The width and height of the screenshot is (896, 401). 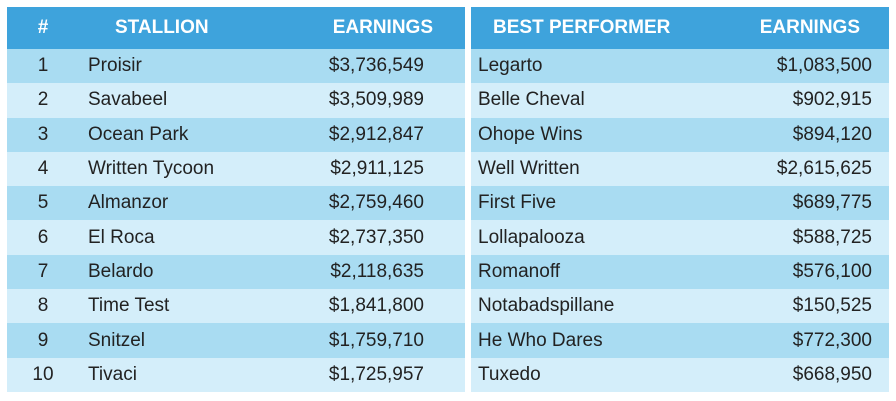 I want to click on performer-earnings: $689,775, so click(x=832, y=203).